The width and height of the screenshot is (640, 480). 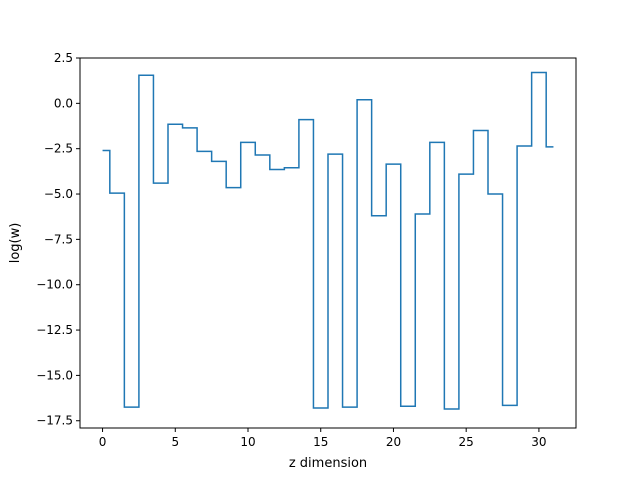 What do you see at coordinates (54, 285) in the screenshot?
I see `y-tick-label: −10.0` at bounding box center [54, 285].